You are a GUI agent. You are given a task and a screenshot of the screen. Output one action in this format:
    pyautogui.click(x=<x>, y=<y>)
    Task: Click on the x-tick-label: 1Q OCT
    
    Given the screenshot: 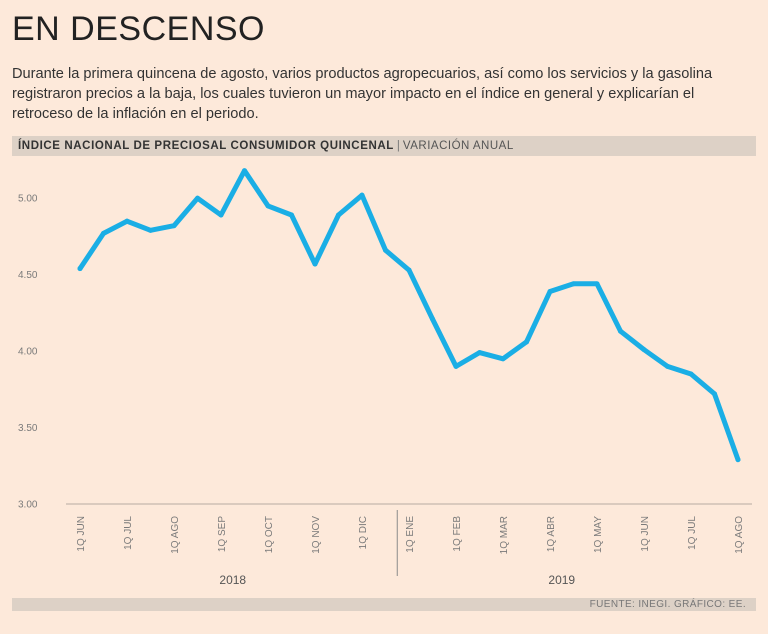 What is the action you would take?
    pyautogui.click(x=269, y=534)
    